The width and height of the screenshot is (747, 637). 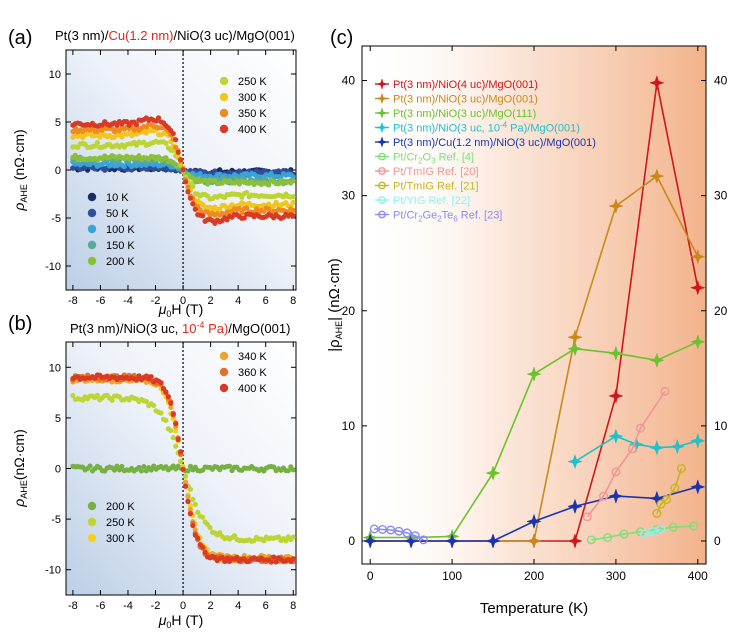 I want to click on y-tick-label: 10, so click(x=349, y=426).